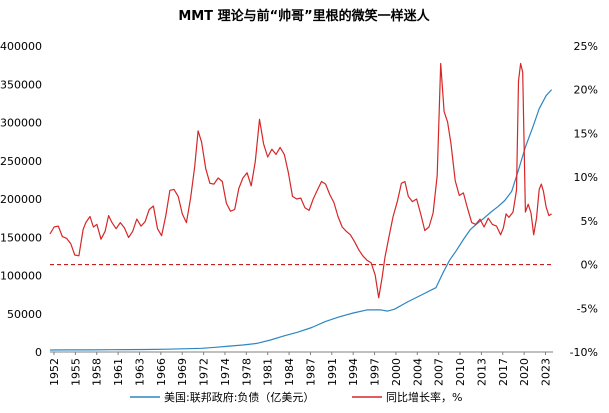 Image resolution: width=609 pixels, height=413 pixels. What do you see at coordinates (21, 123) in the screenshot?
I see `left-tick-label: 300000` at bounding box center [21, 123].